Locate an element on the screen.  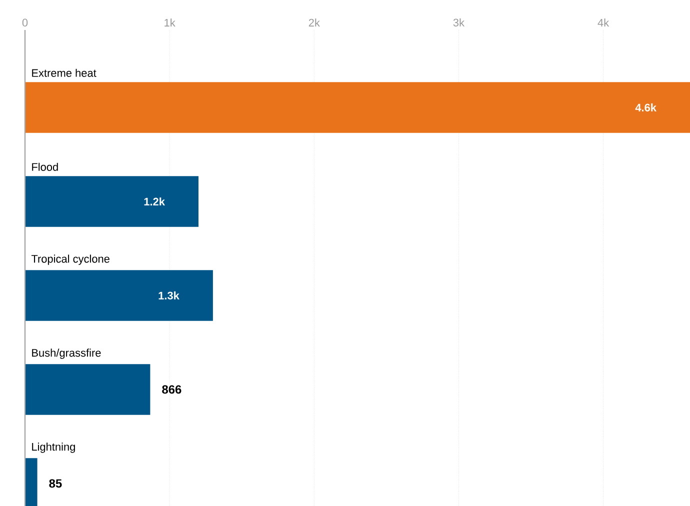
x-tick-label: 3k is located at coordinates (459, 22).